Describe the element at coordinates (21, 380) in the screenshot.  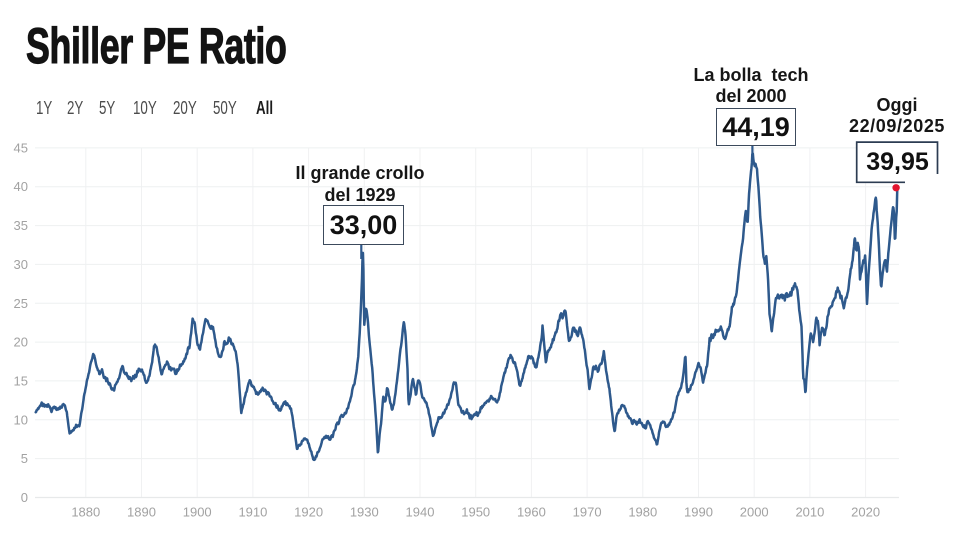
I see `svg-text: 15` at that location.